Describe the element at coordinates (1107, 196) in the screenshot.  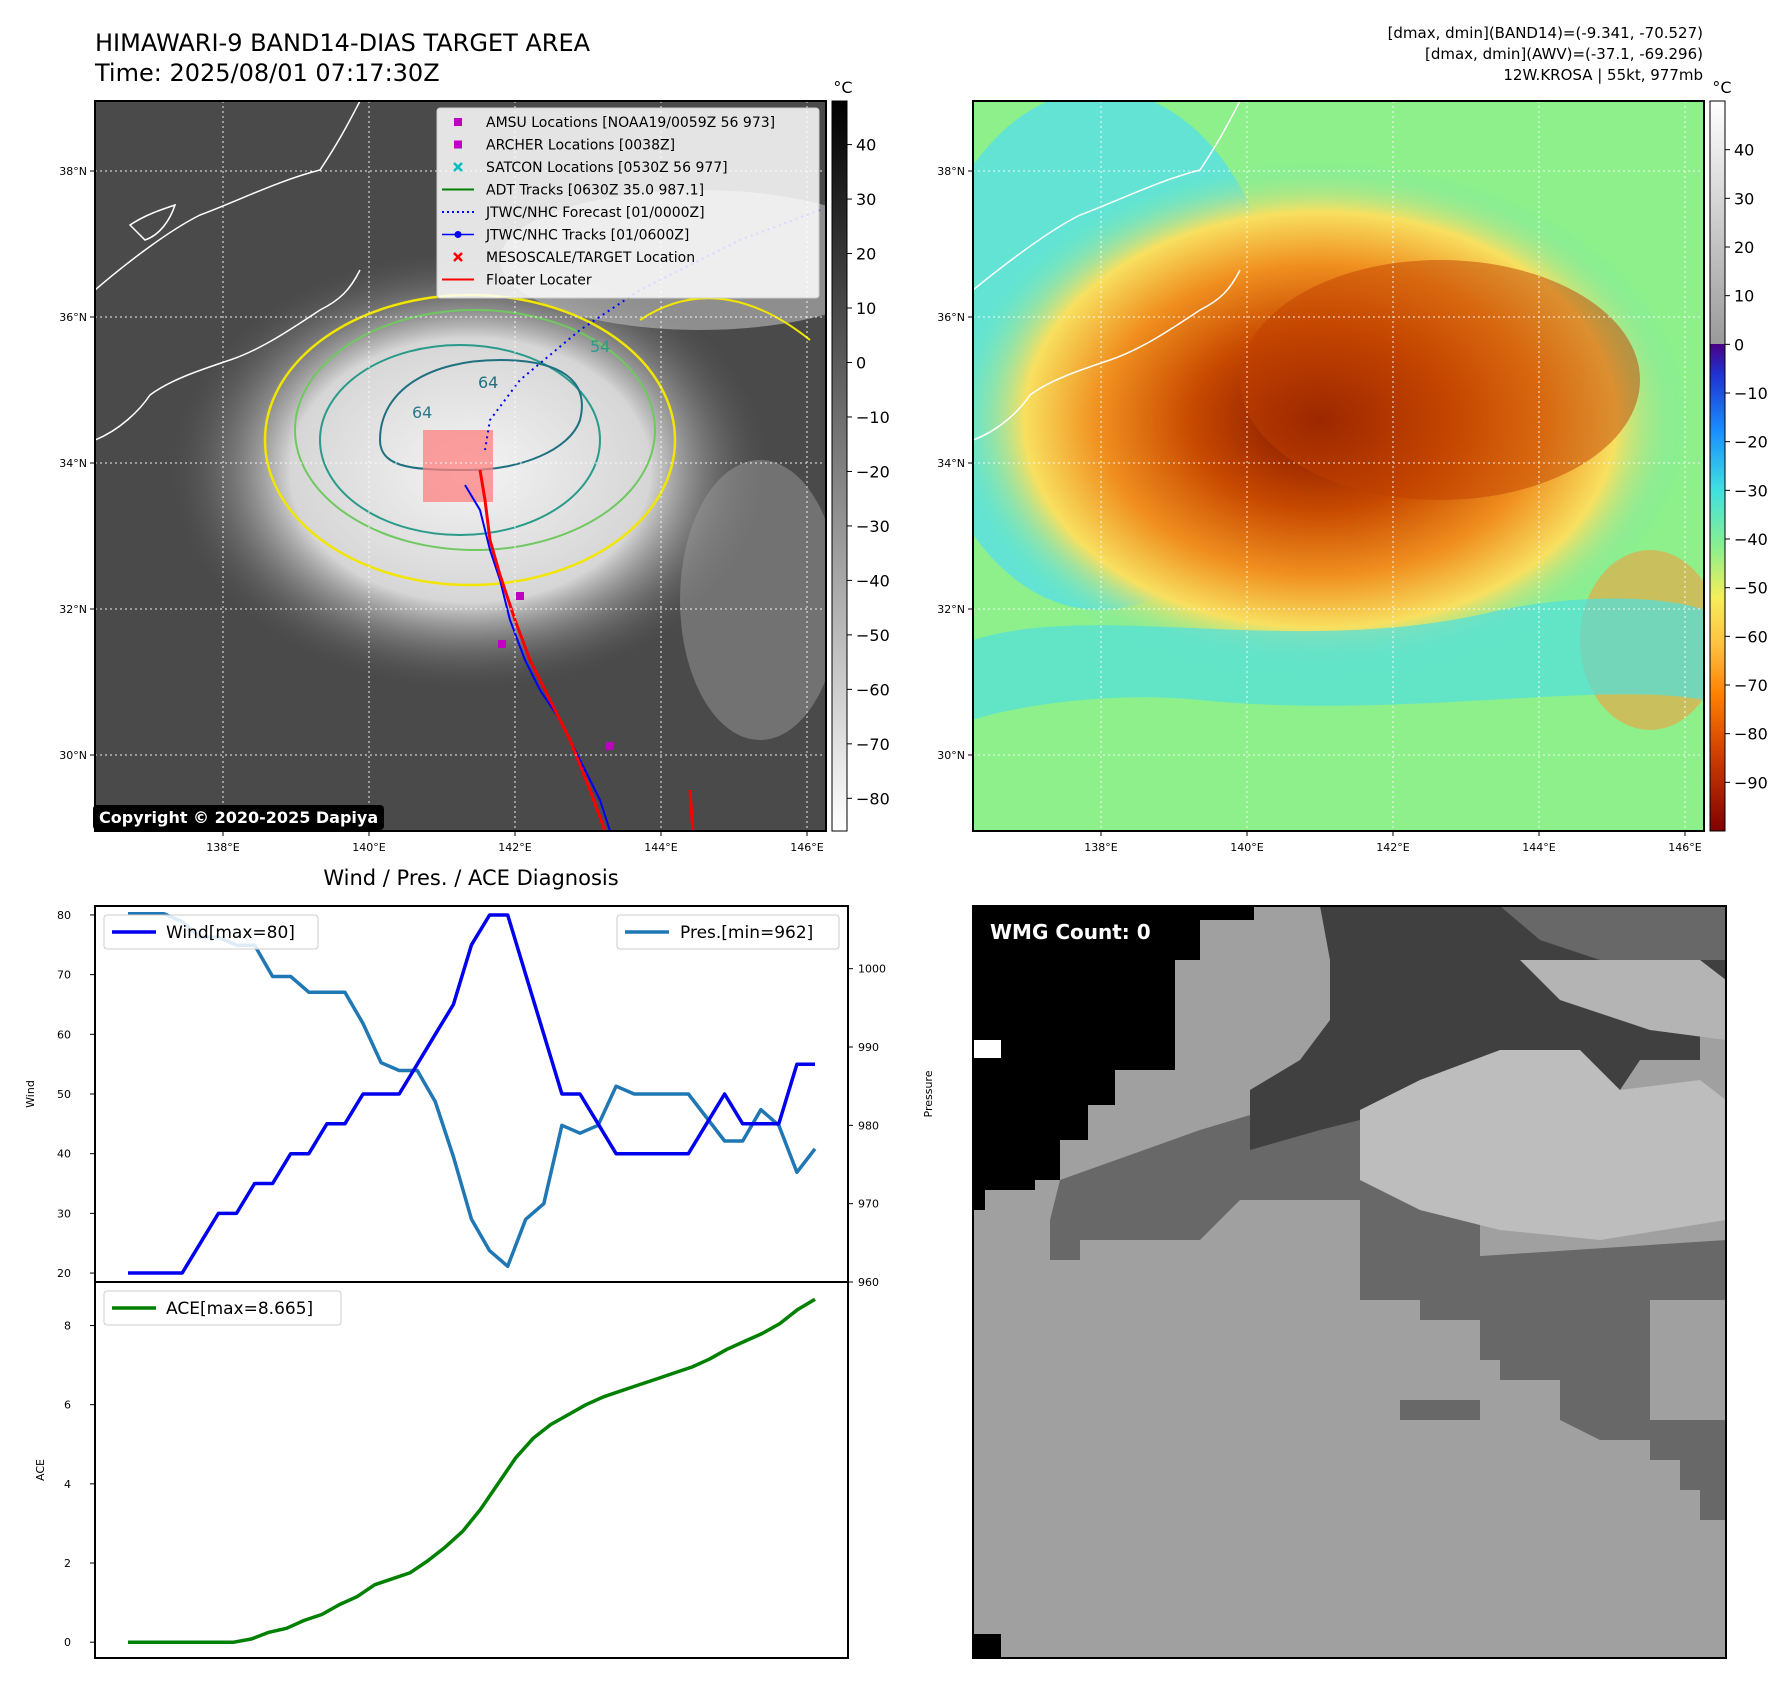
I see `awv-coastline-north` at that location.